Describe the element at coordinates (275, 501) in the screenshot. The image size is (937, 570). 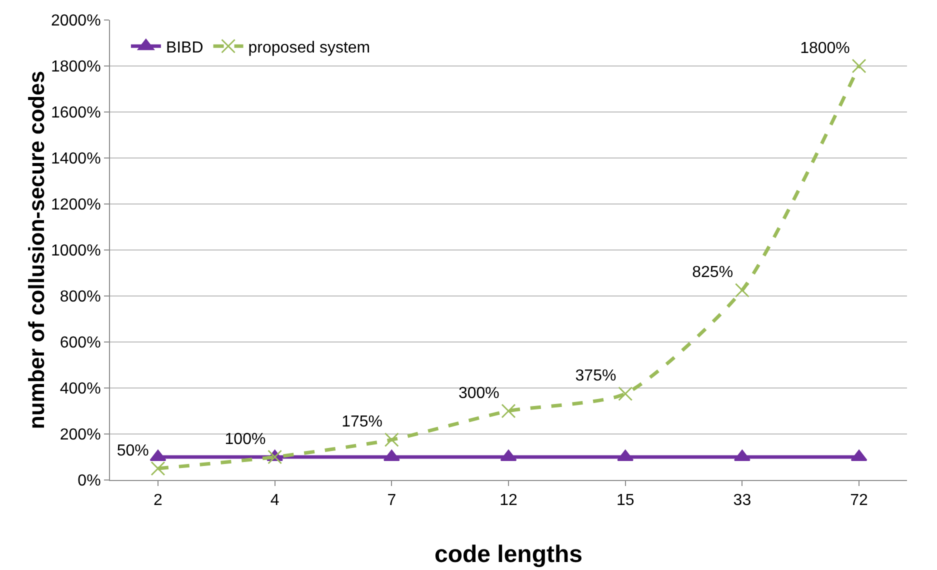
I see `x-tick-label: 4` at that location.